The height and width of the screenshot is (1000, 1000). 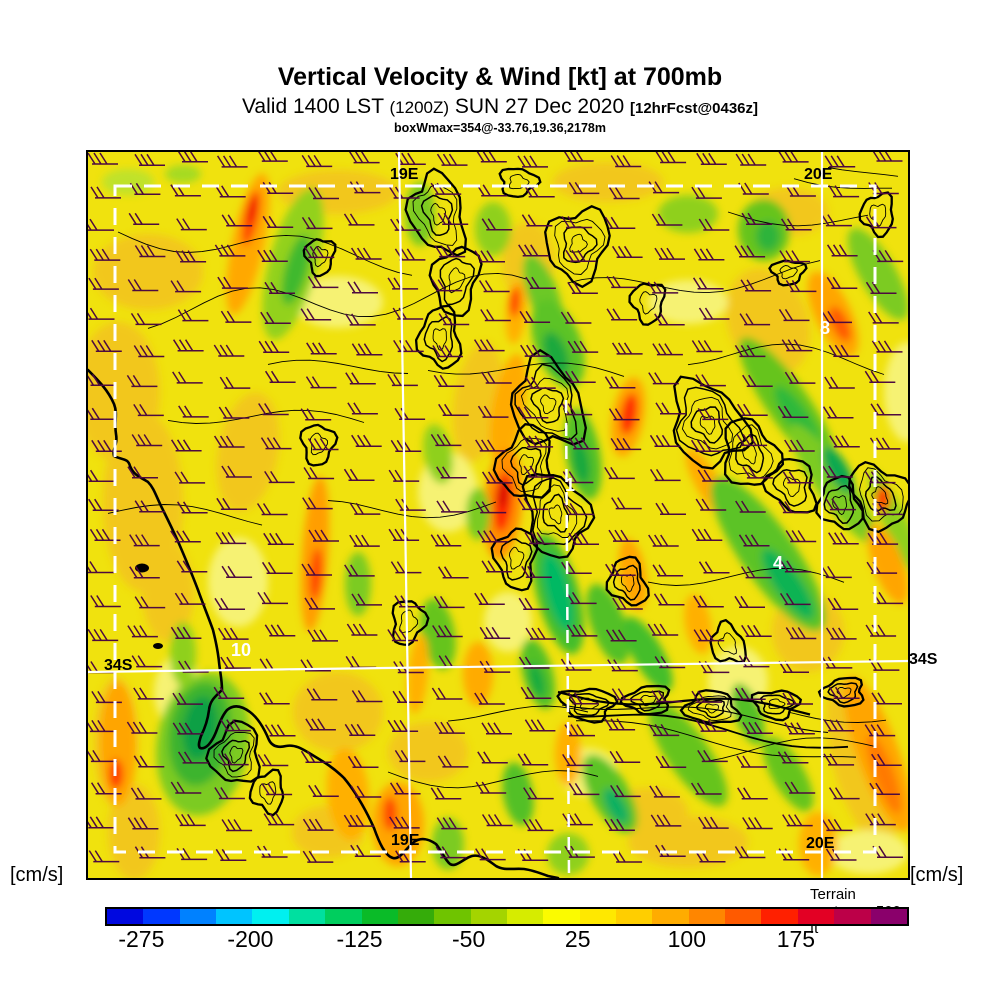 What do you see at coordinates (359, 939) in the screenshot?
I see `colorbar-tick: -125` at bounding box center [359, 939].